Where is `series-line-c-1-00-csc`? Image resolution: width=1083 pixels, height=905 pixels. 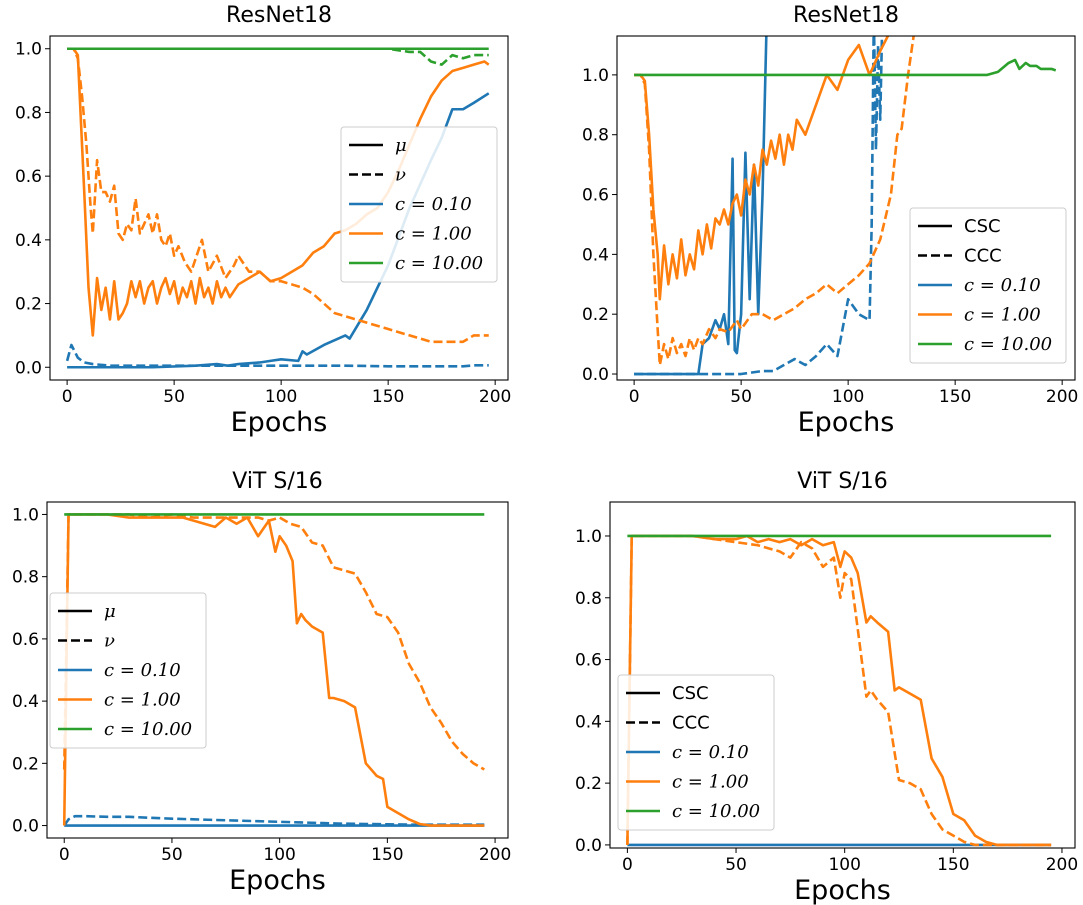 series-line-c-1-00-csc is located at coordinates (762, 168).